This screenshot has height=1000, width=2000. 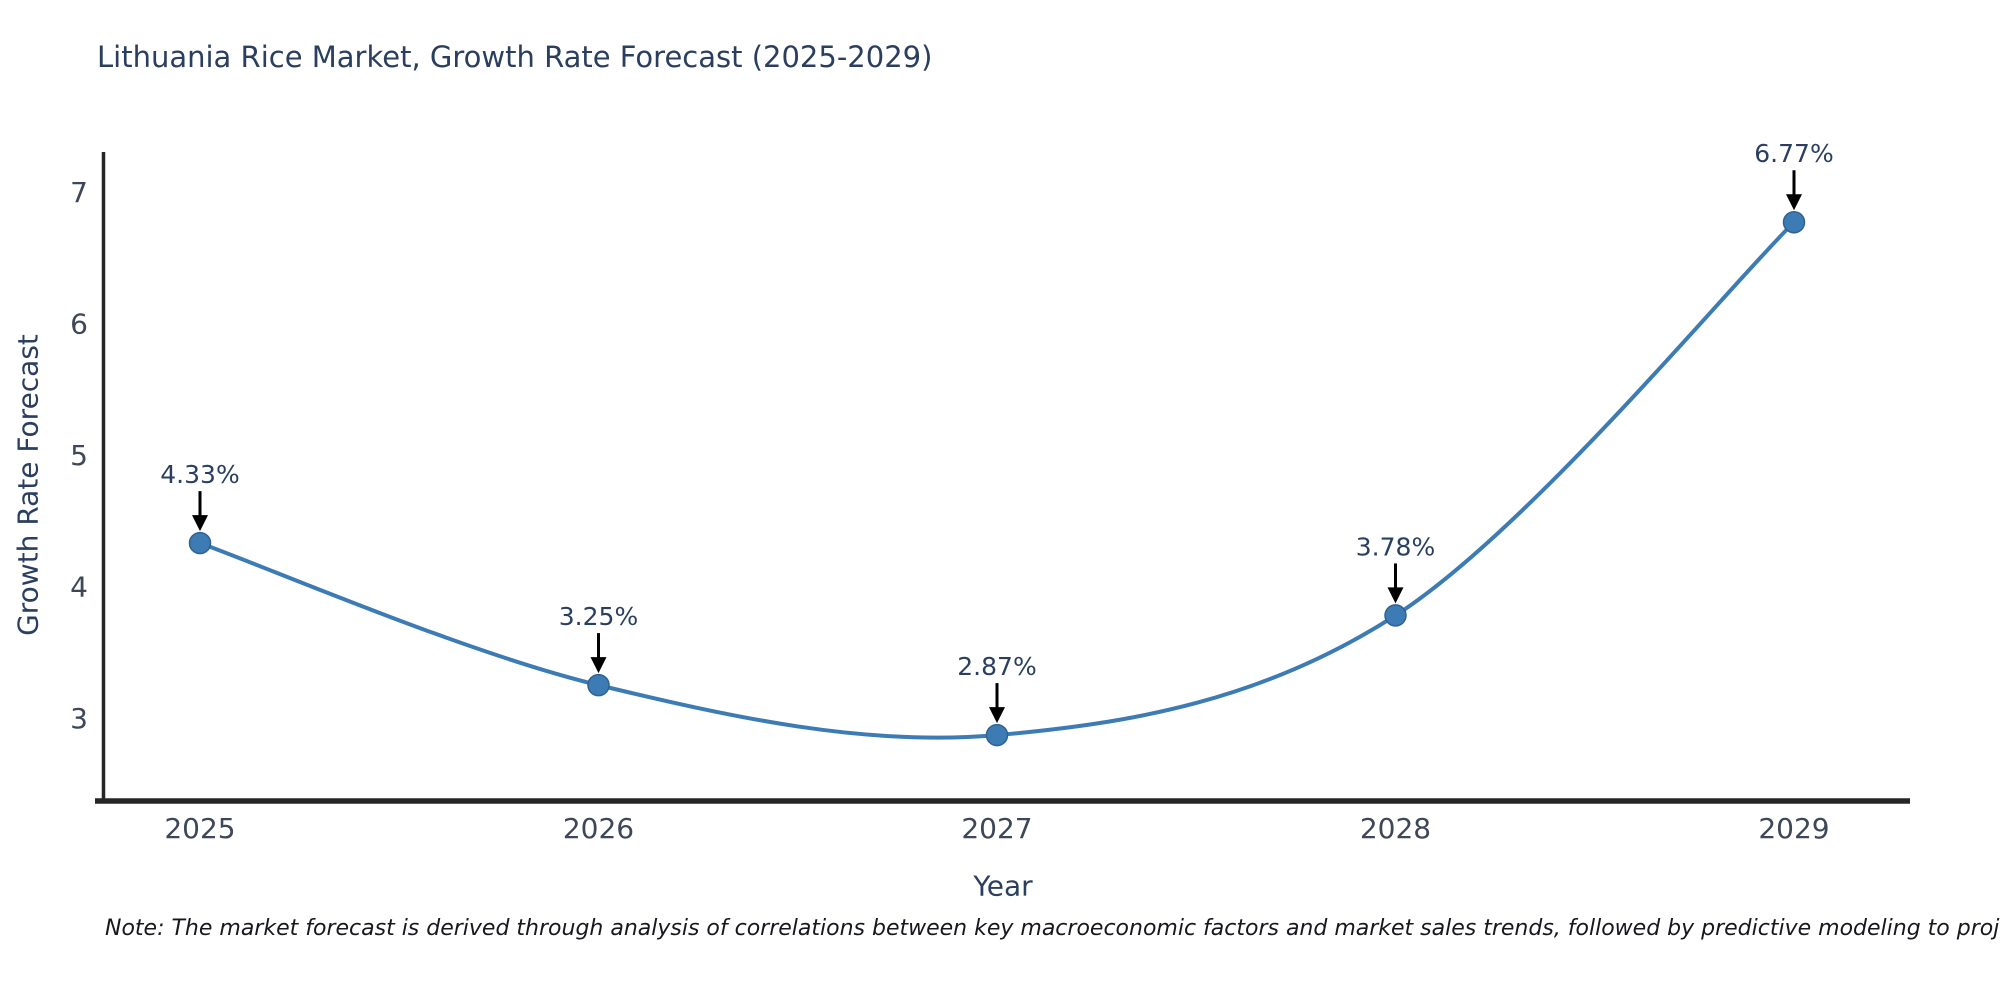 What do you see at coordinates (1395, 546) in the screenshot?
I see `point-value-label: 3.78%` at bounding box center [1395, 546].